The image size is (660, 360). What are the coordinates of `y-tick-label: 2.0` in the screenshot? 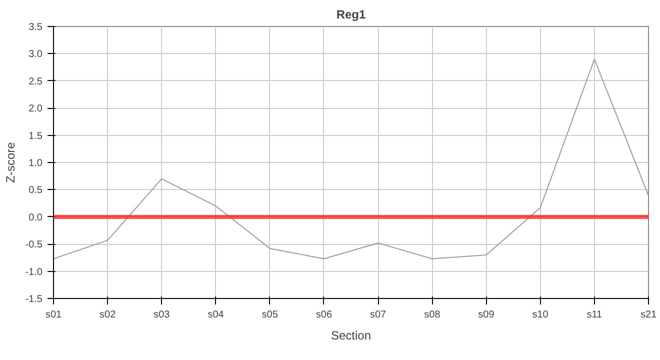 It's located at (35, 109).